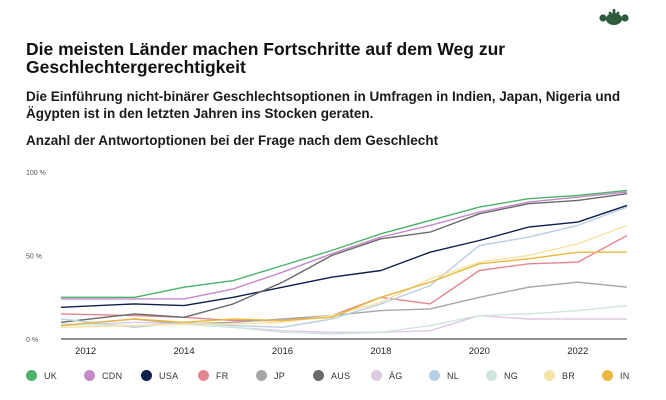 The width and height of the screenshot is (666, 400). I want to click on legend-label: CDN, so click(112, 375).